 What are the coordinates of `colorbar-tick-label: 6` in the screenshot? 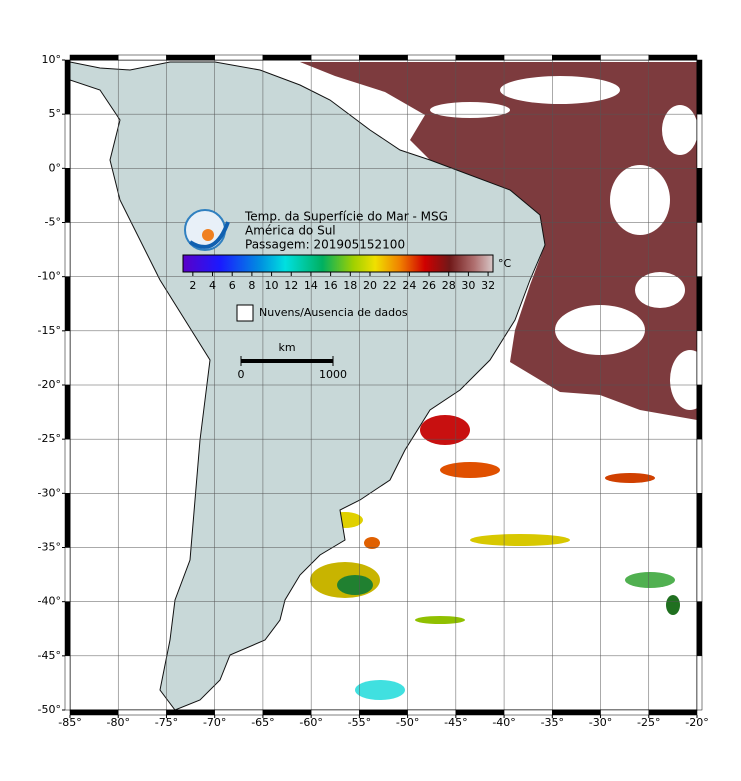 It's located at (232, 285).